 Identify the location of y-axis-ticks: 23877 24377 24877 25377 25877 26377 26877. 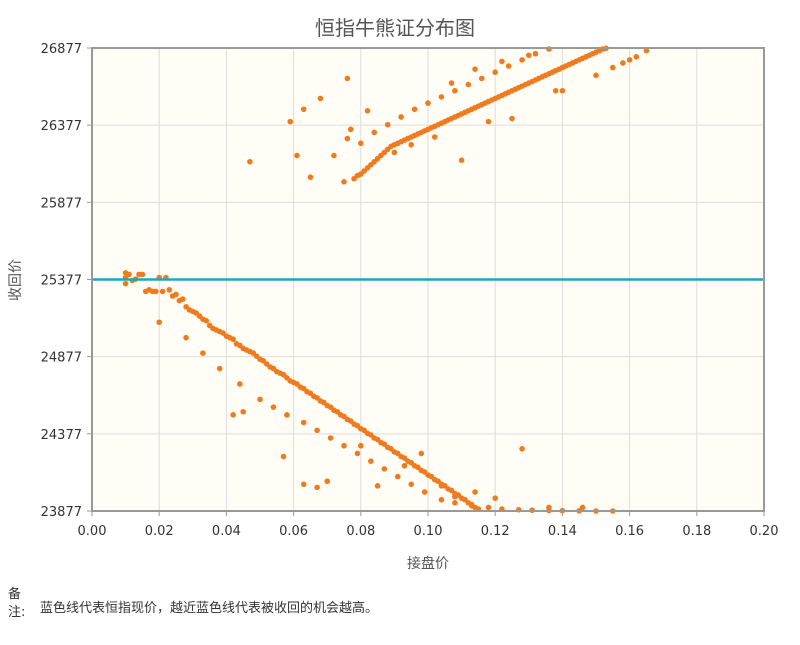
(66, 281).